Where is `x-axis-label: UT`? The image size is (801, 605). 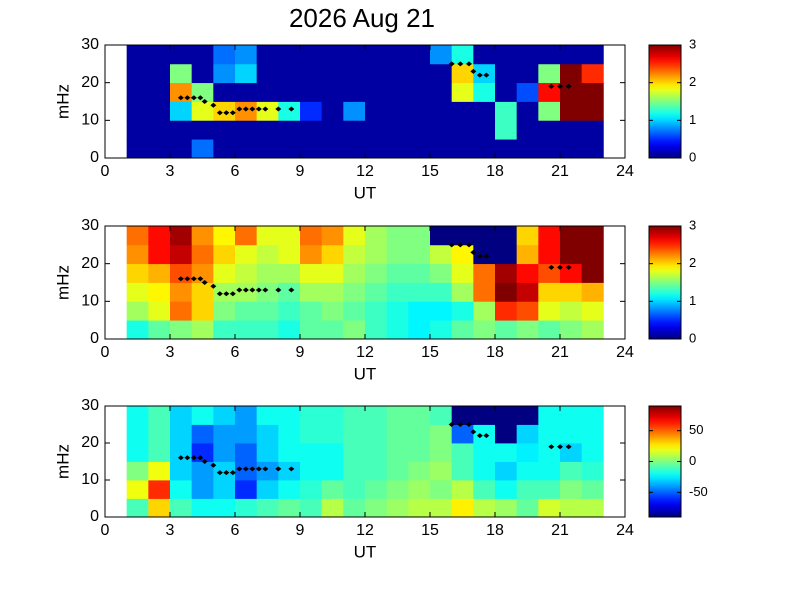 x-axis-label: UT is located at coordinates (365, 192).